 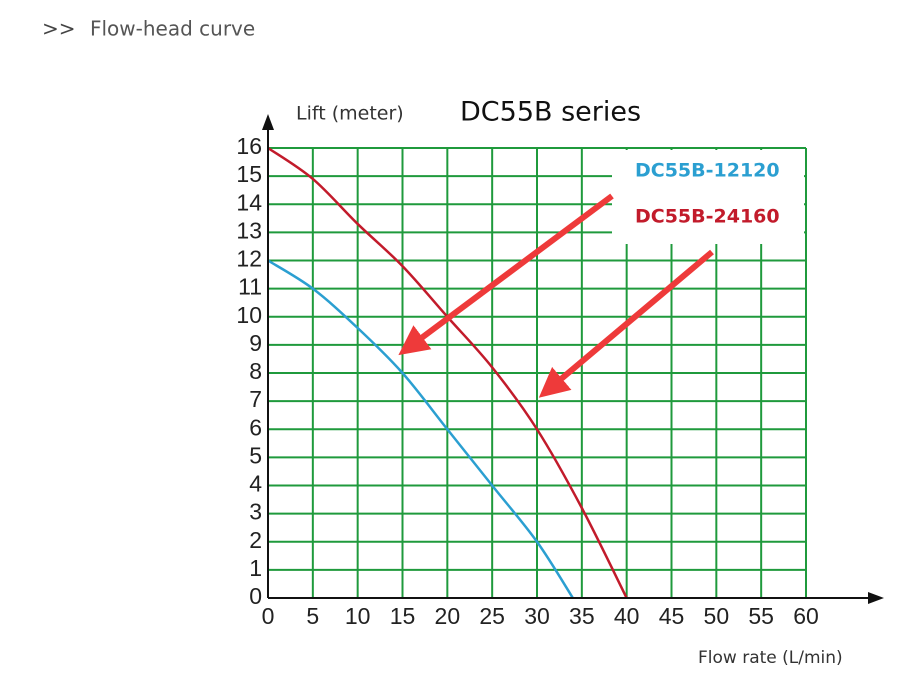 I want to click on y-tick-label: 12, so click(x=249, y=259).